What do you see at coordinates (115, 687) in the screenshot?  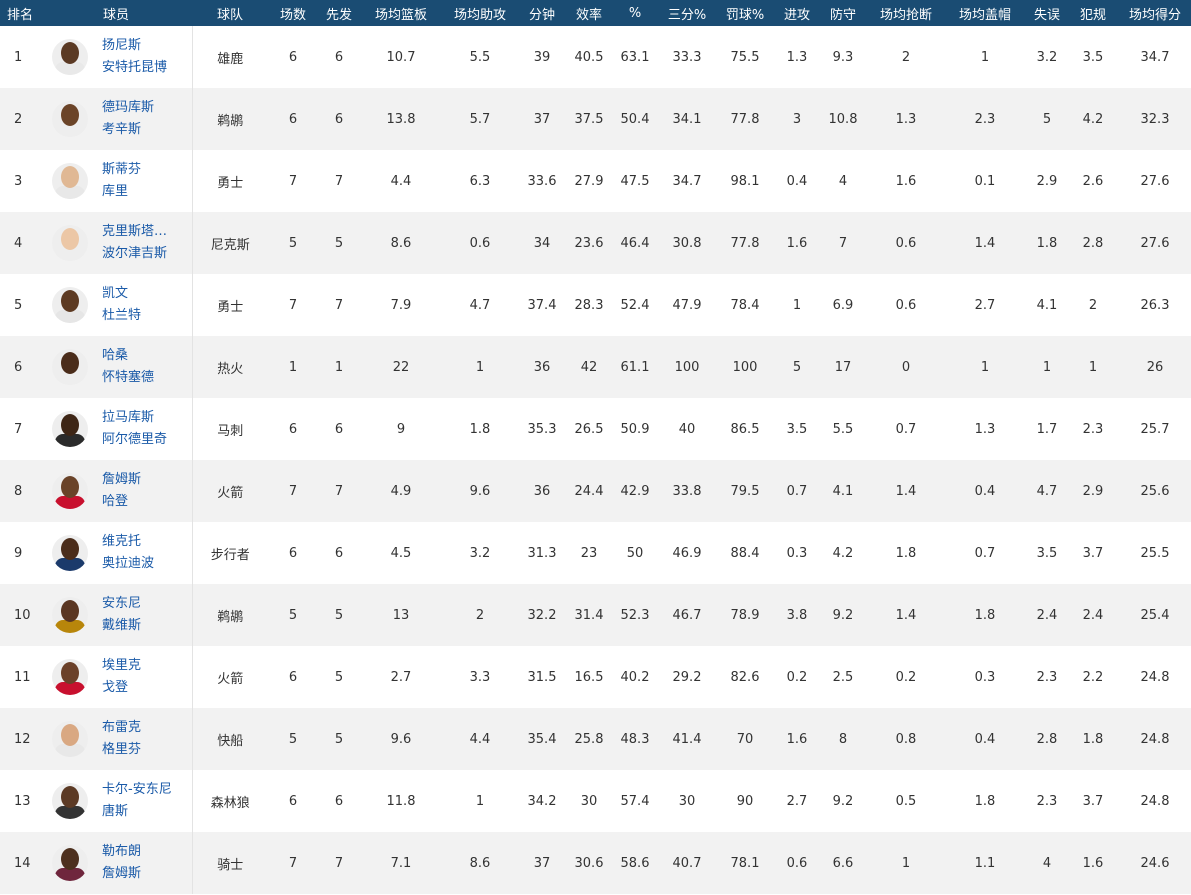 I see `player-last-name-link: 戈登` at bounding box center [115, 687].